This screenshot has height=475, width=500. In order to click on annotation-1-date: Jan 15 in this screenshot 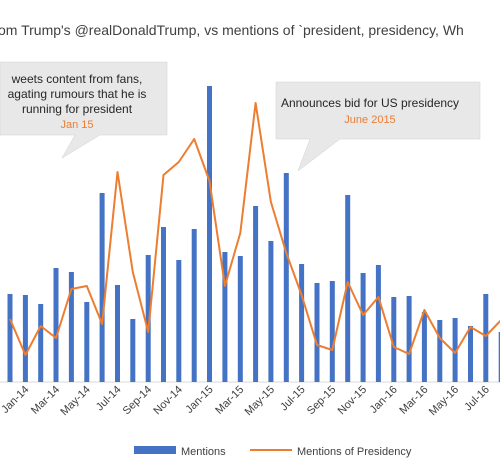, I will do `click(76, 125)`.